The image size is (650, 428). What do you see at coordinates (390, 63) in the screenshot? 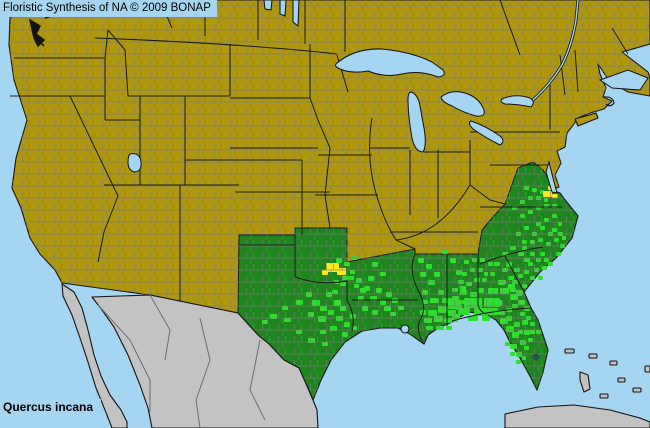
I see `lake-superior` at bounding box center [390, 63].